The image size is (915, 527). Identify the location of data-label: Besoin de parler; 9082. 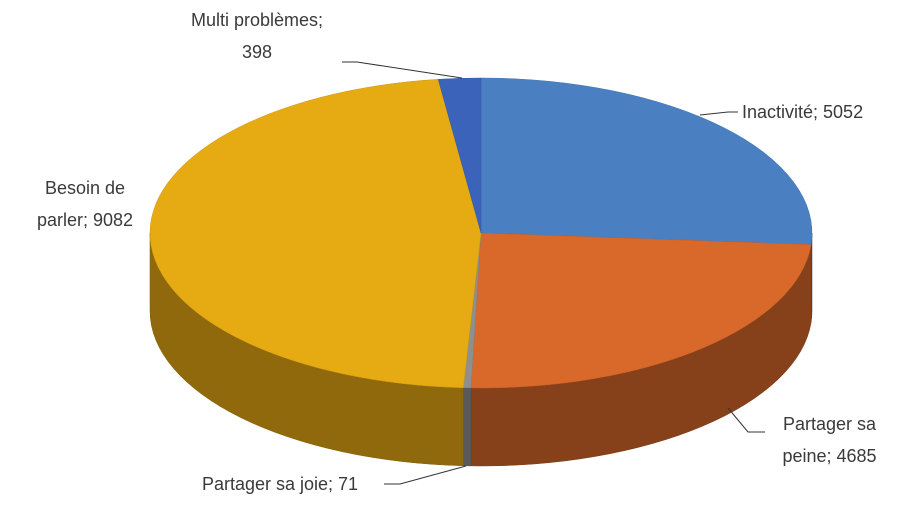
(85, 204).